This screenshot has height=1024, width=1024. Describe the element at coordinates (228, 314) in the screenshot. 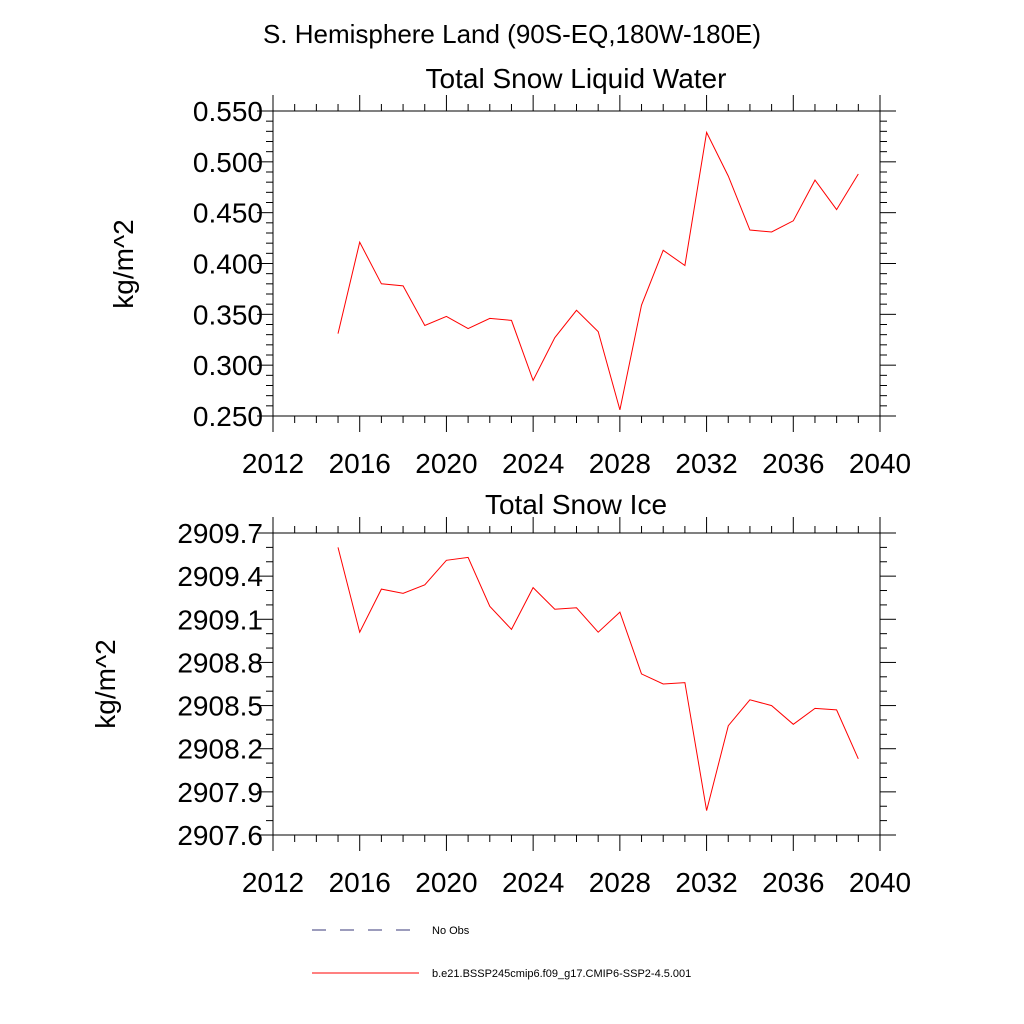

I see `y-tick-label: 0.350` at that location.